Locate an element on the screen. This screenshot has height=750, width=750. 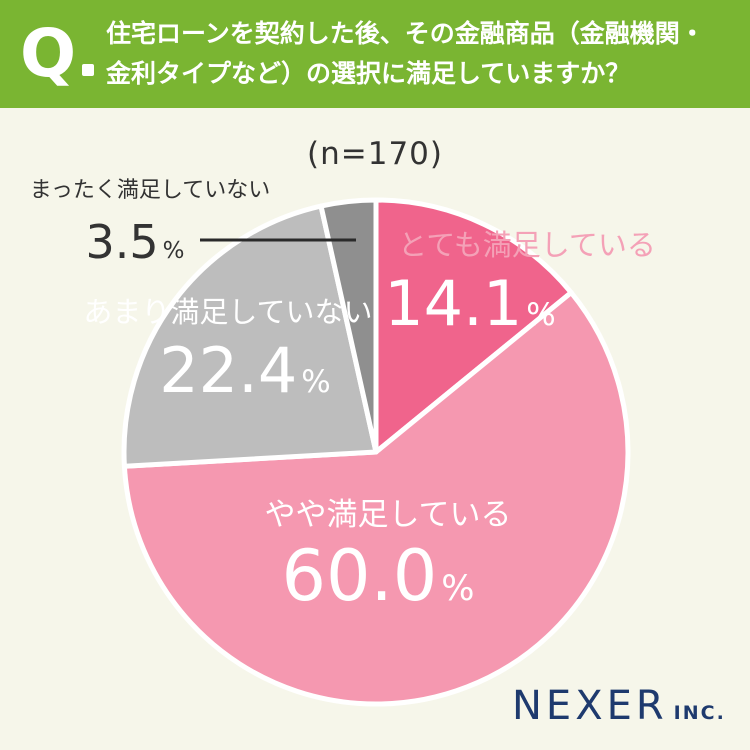
brand-suffix: INC. is located at coordinates (699, 713).